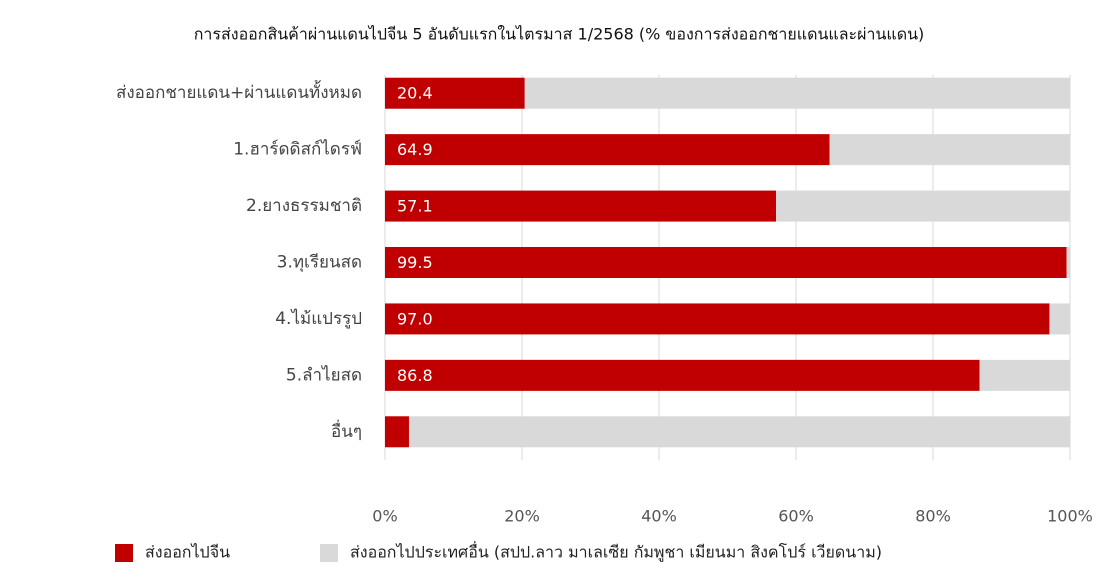 The image size is (1119, 578). Describe the element at coordinates (522, 516) in the screenshot. I see `x-tick-label: 20%` at that location.